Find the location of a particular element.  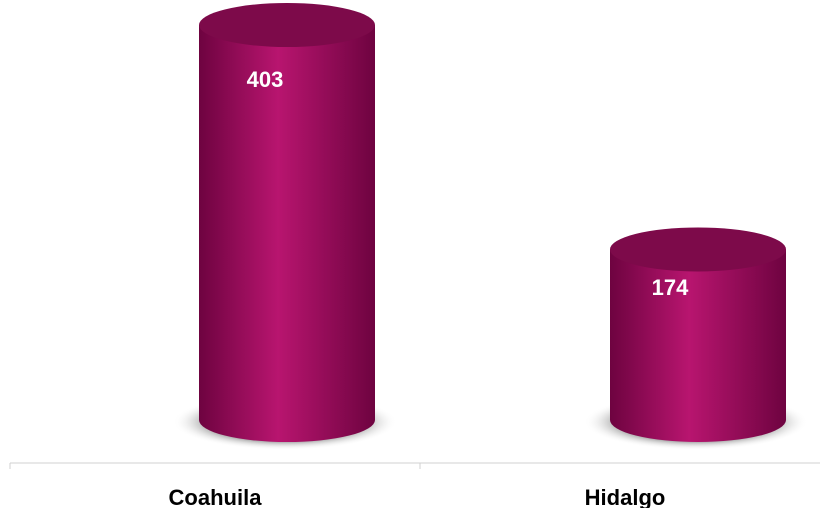

category-label: Coahuila is located at coordinates (216, 496).